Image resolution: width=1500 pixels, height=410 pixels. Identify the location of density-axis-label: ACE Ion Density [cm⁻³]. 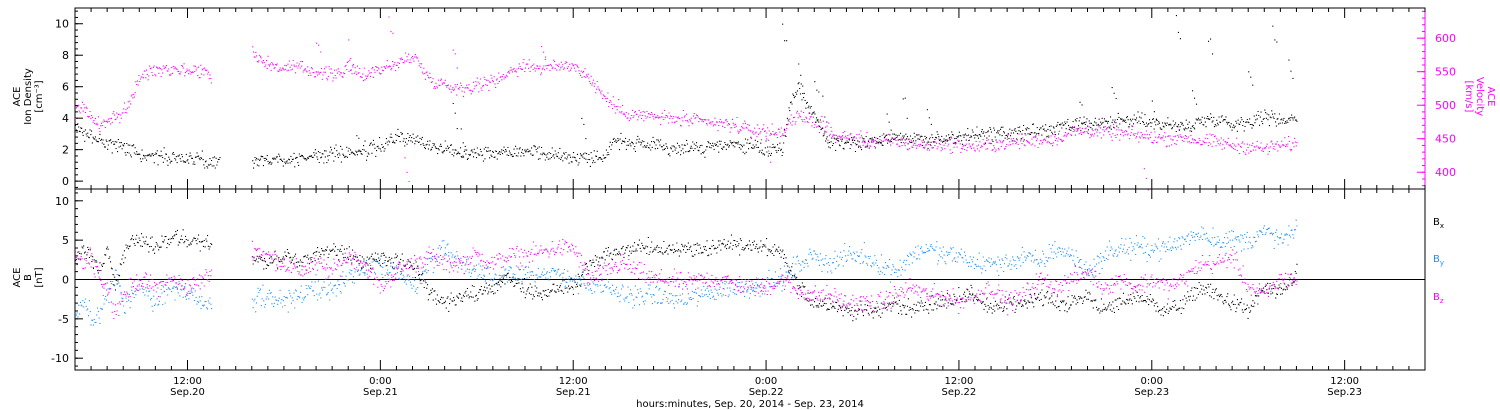
(28, 96).